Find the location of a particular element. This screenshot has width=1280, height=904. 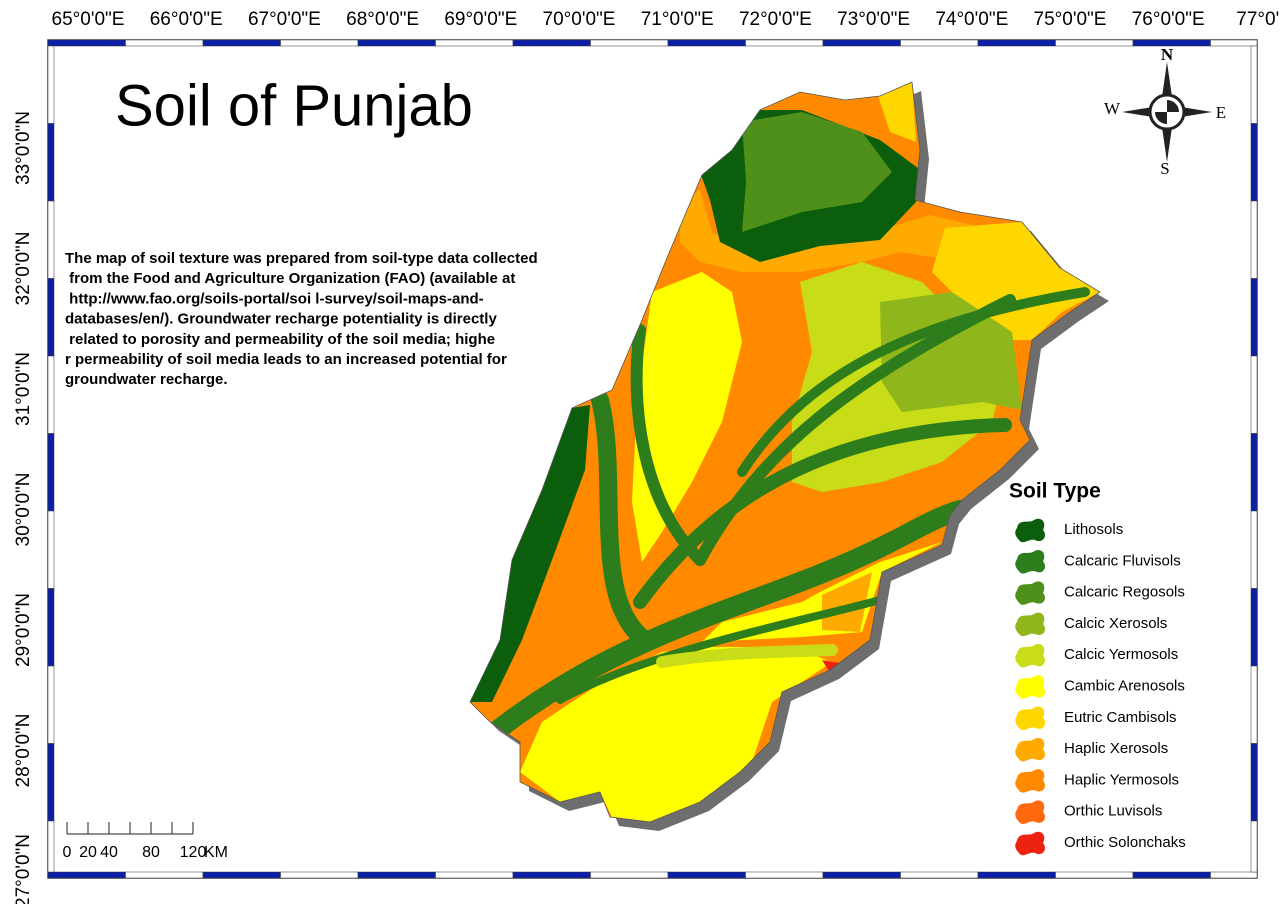

scale-label: 120 is located at coordinates (193, 852).